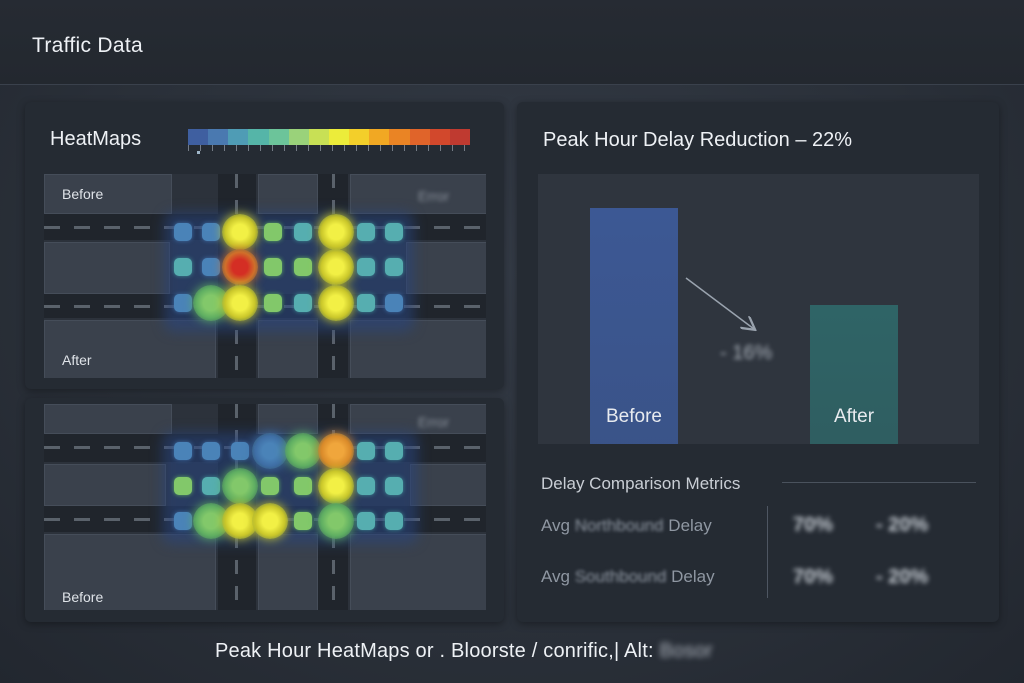 The height and width of the screenshot is (683, 1024). I want to click on metric-value-northbound-b: - 20%, so click(902, 525).